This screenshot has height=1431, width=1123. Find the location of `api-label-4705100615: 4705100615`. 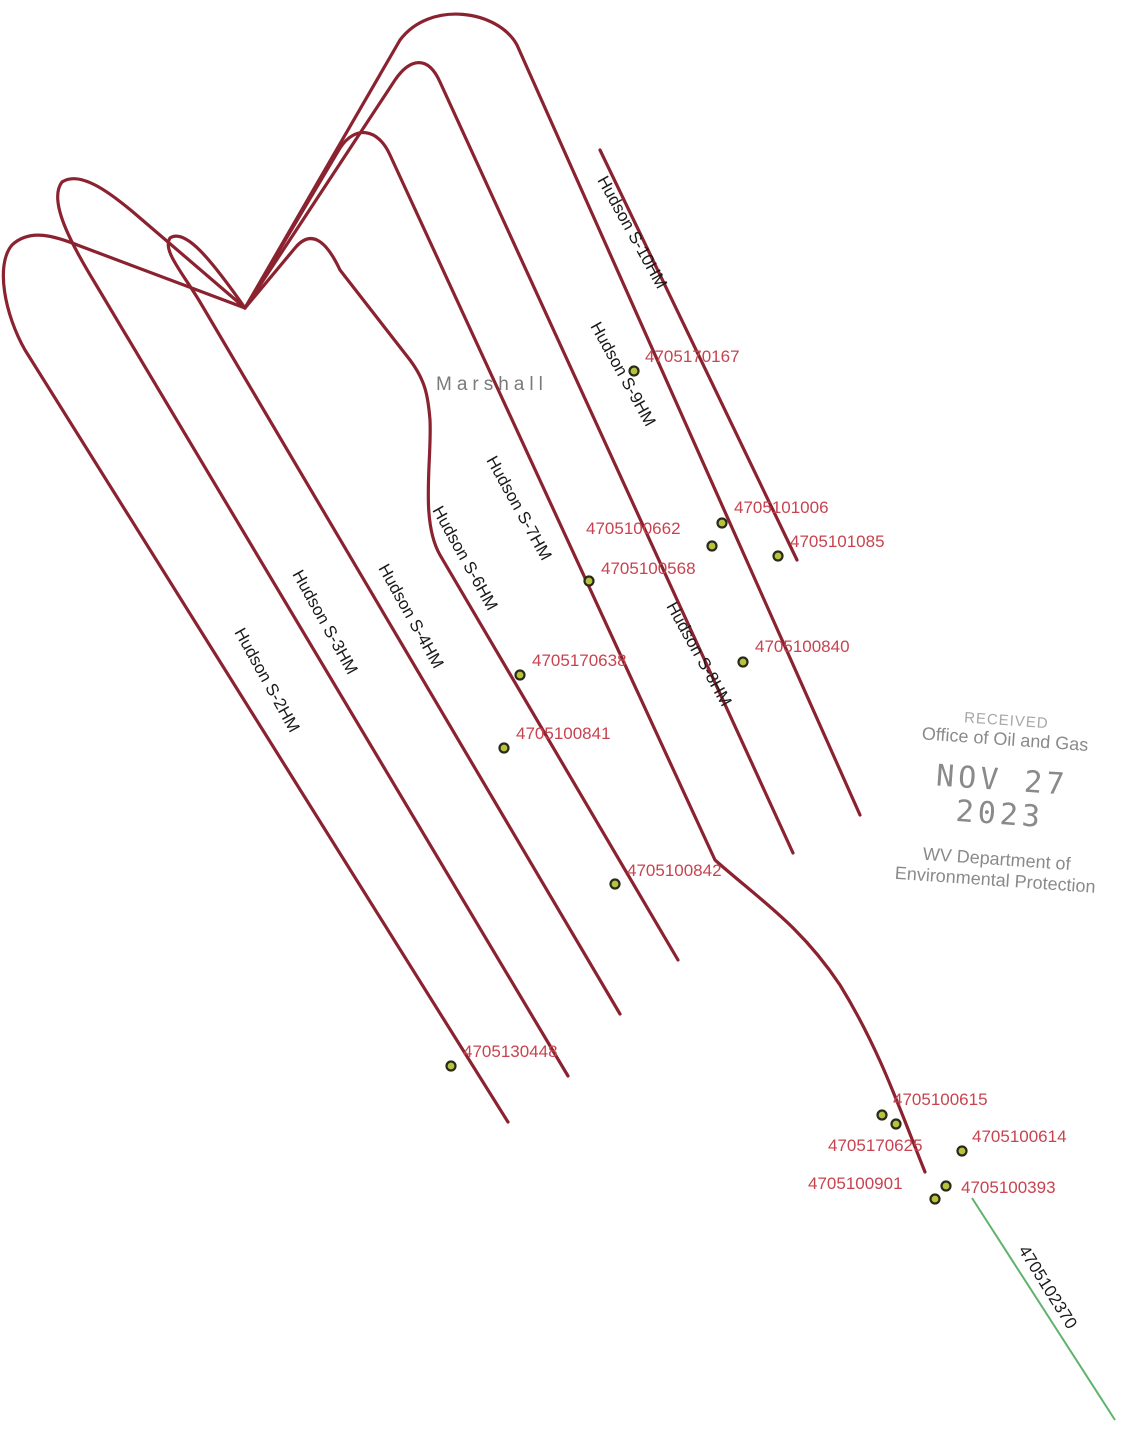

api-label-4705100615: 4705100615 is located at coordinates (940, 1099).